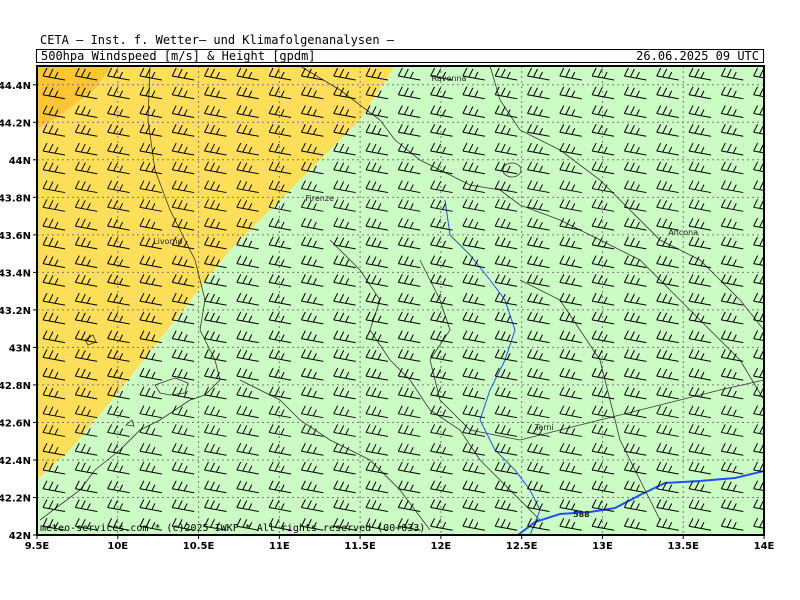  What do you see at coordinates (683, 232) in the screenshot?
I see `city-label: Ancona` at bounding box center [683, 232].